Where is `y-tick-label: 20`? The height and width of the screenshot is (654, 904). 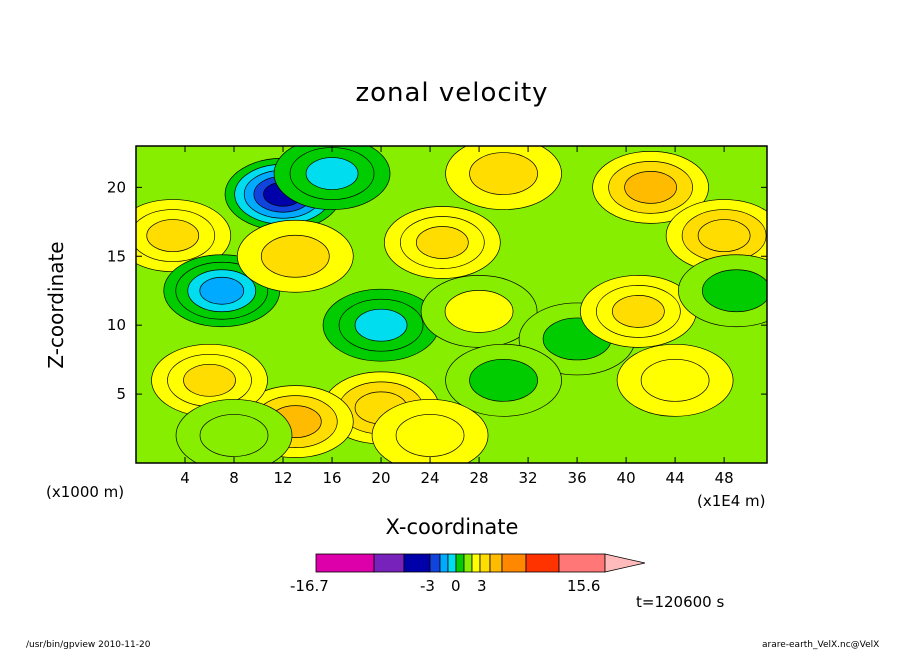 y-tick-label: 20 is located at coordinates (116, 187).